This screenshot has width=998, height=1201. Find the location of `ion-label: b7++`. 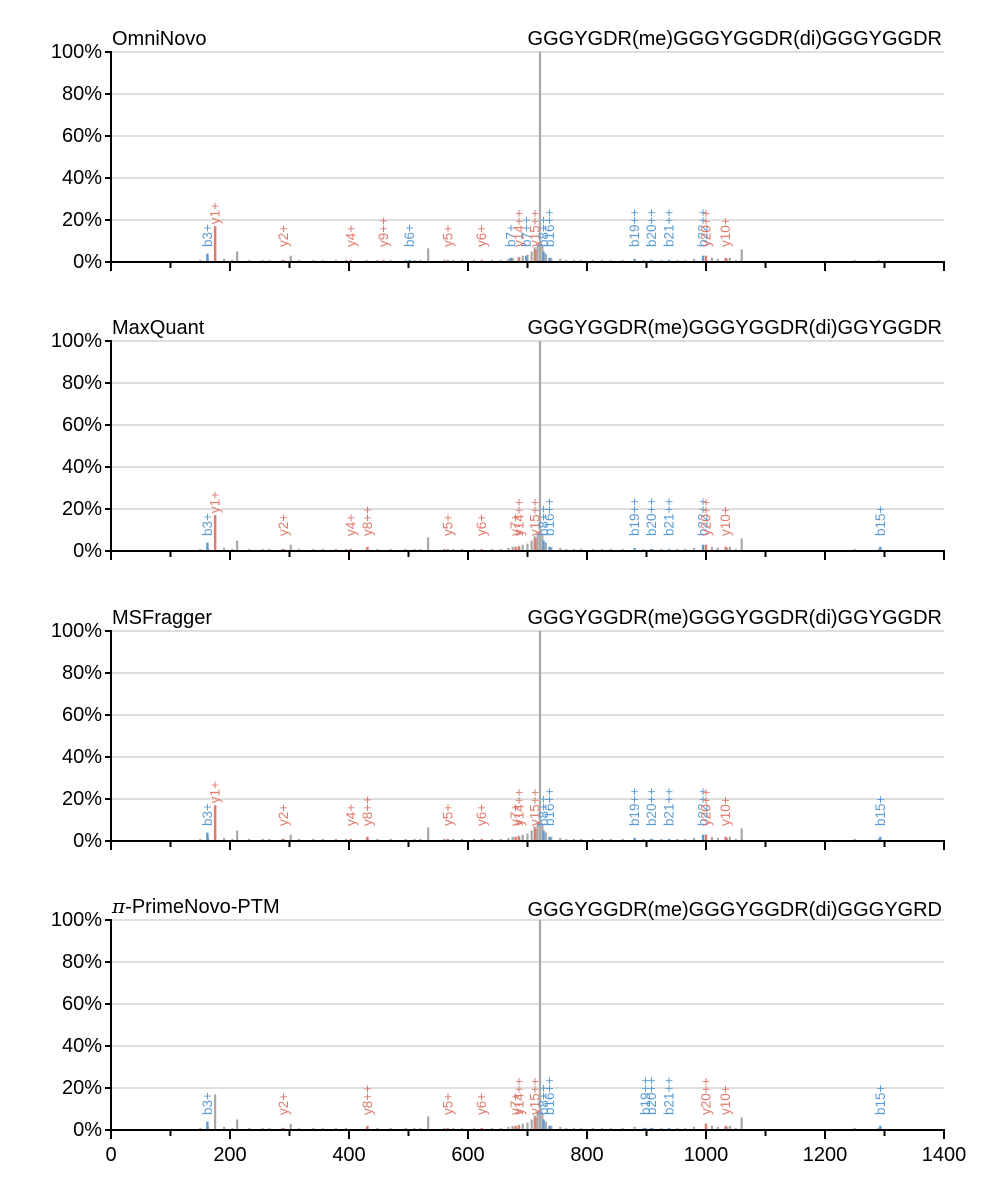

ion-label: b7++ is located at coordinates (526, 231).